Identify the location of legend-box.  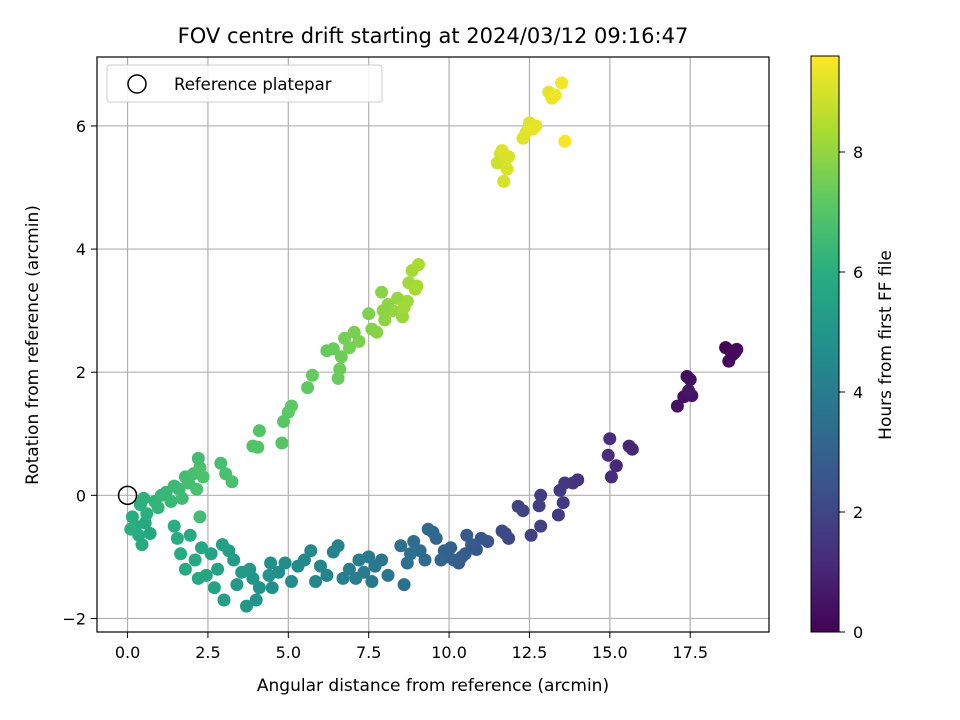
(244, 83).